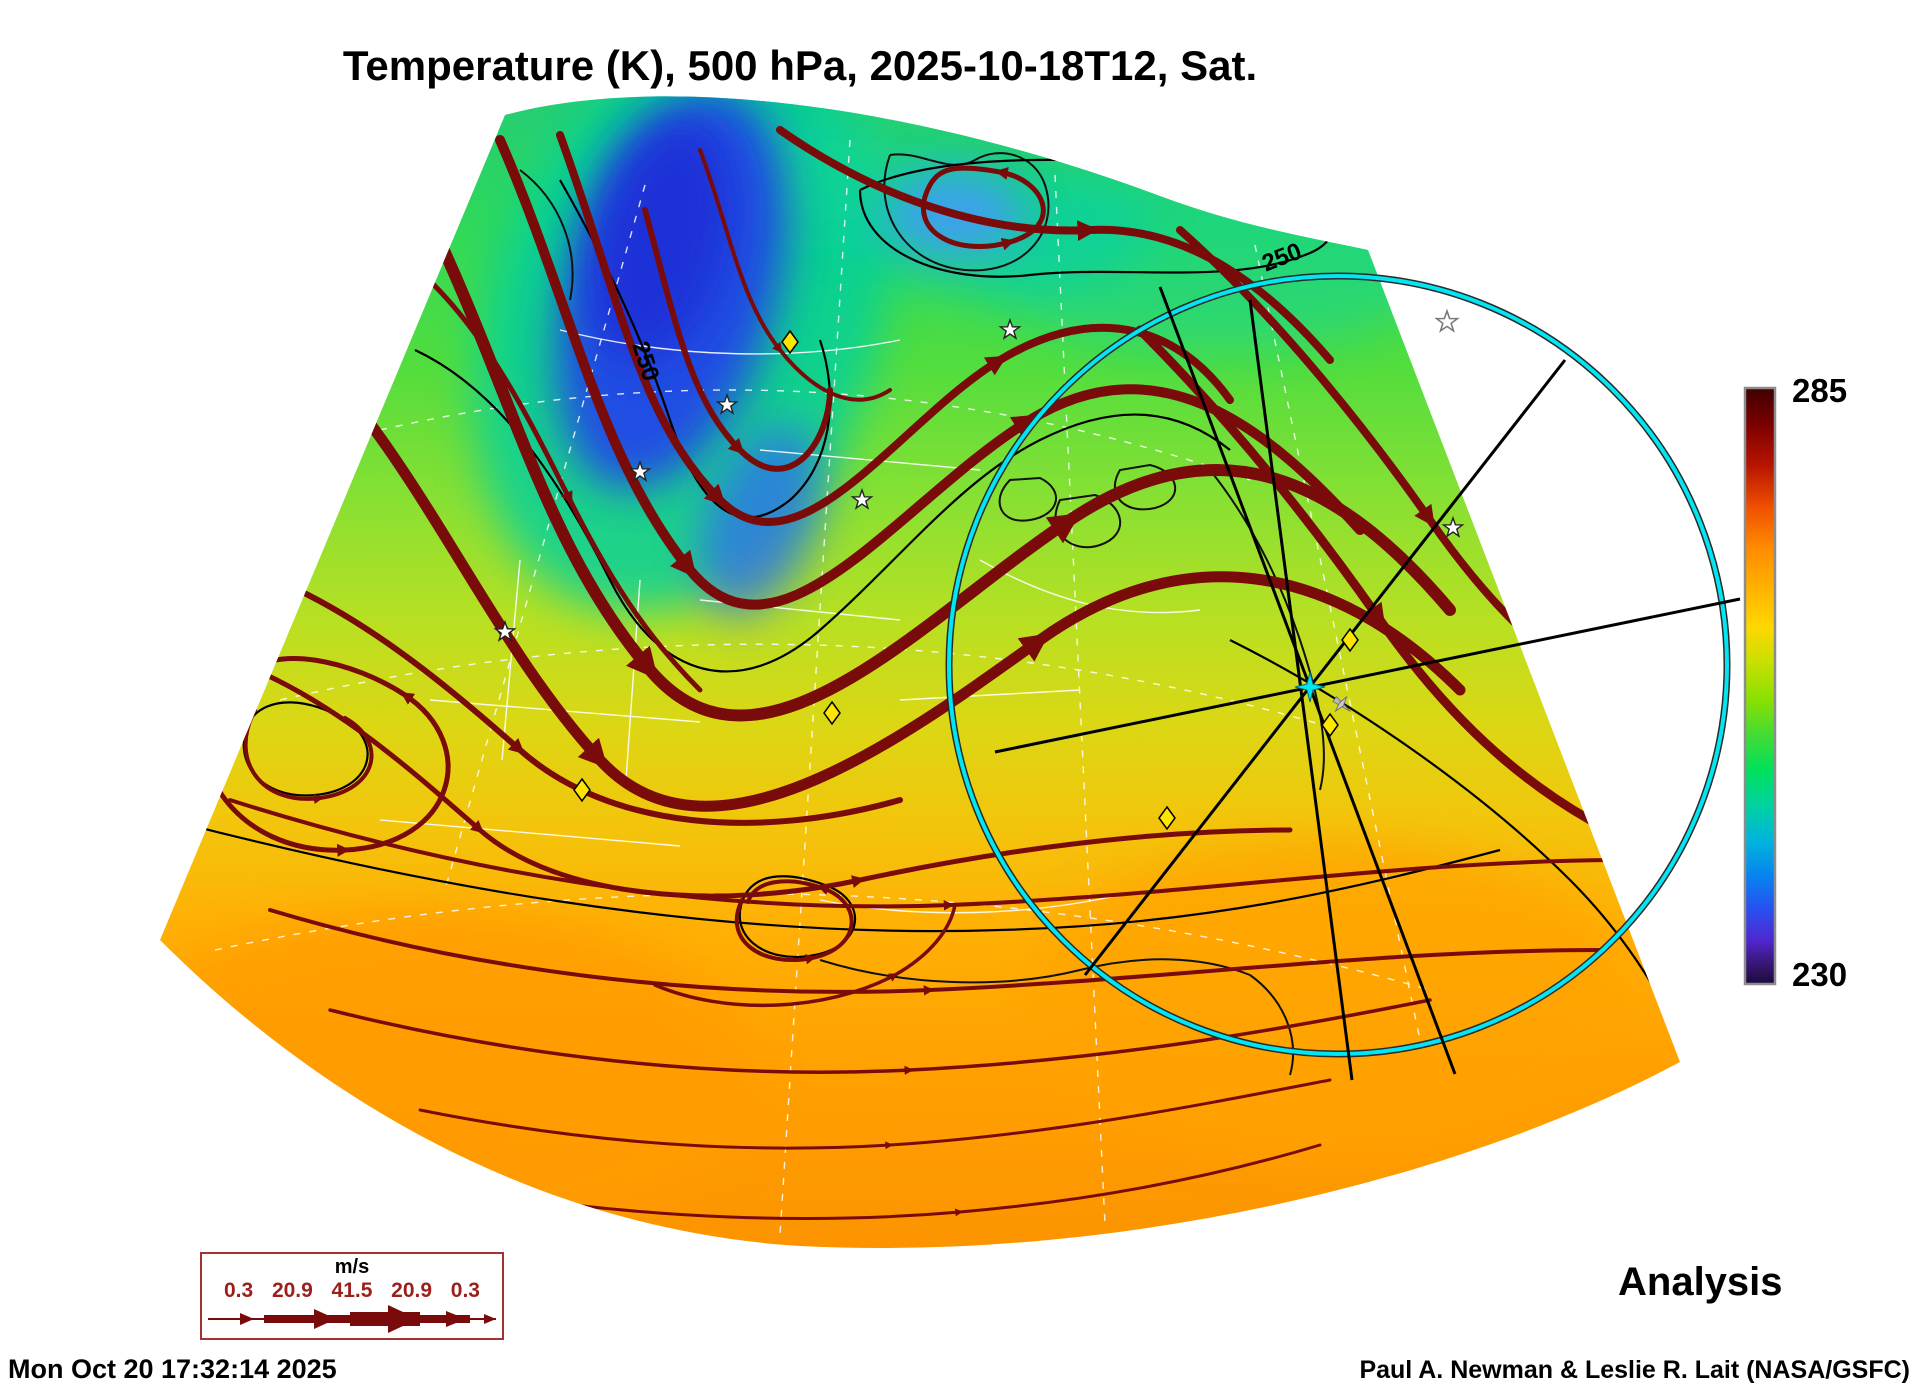 Image resolution: width=1926 pixels, height=1394 pixels. What do you see at coordinates (352, 1267) in the screenshot?
I see `wind-legend-units: m/s` at bounding box center [352, 1267].